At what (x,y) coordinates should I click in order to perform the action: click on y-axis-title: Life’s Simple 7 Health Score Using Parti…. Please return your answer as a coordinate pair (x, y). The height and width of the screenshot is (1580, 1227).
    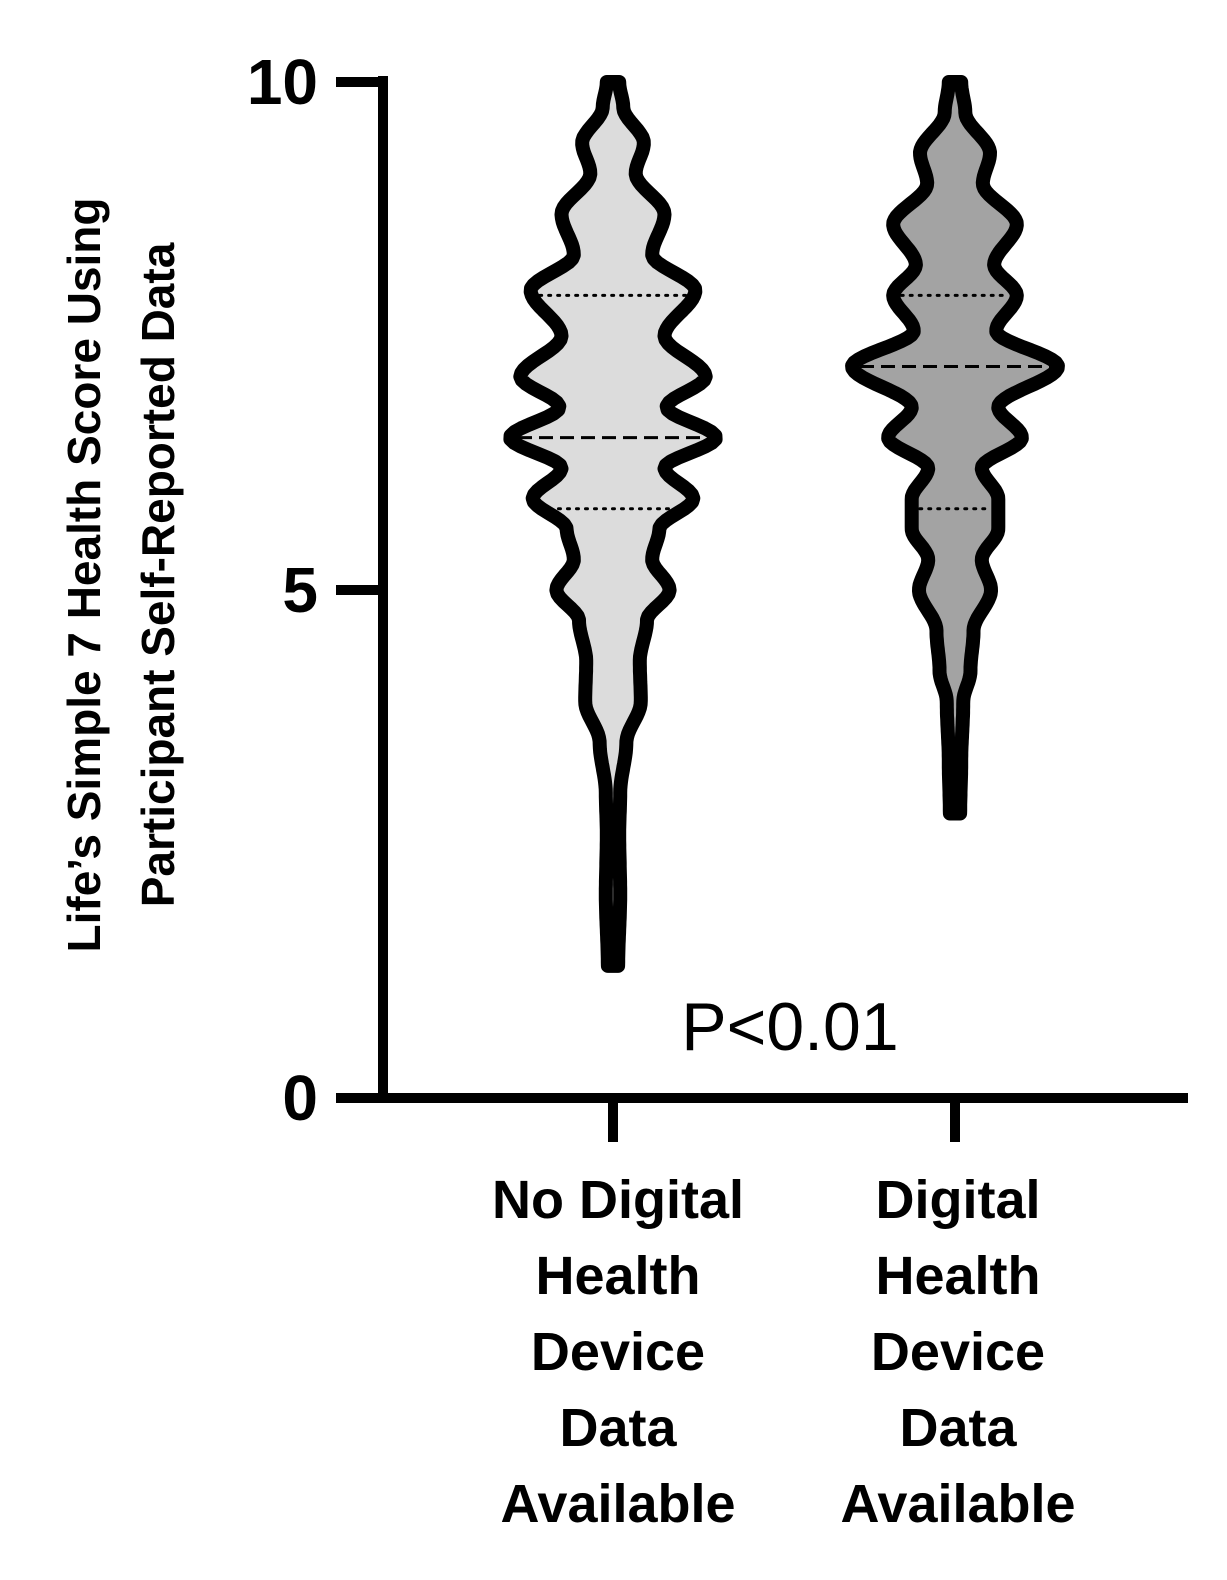
    Looking at the image, I should click on (121, 575).